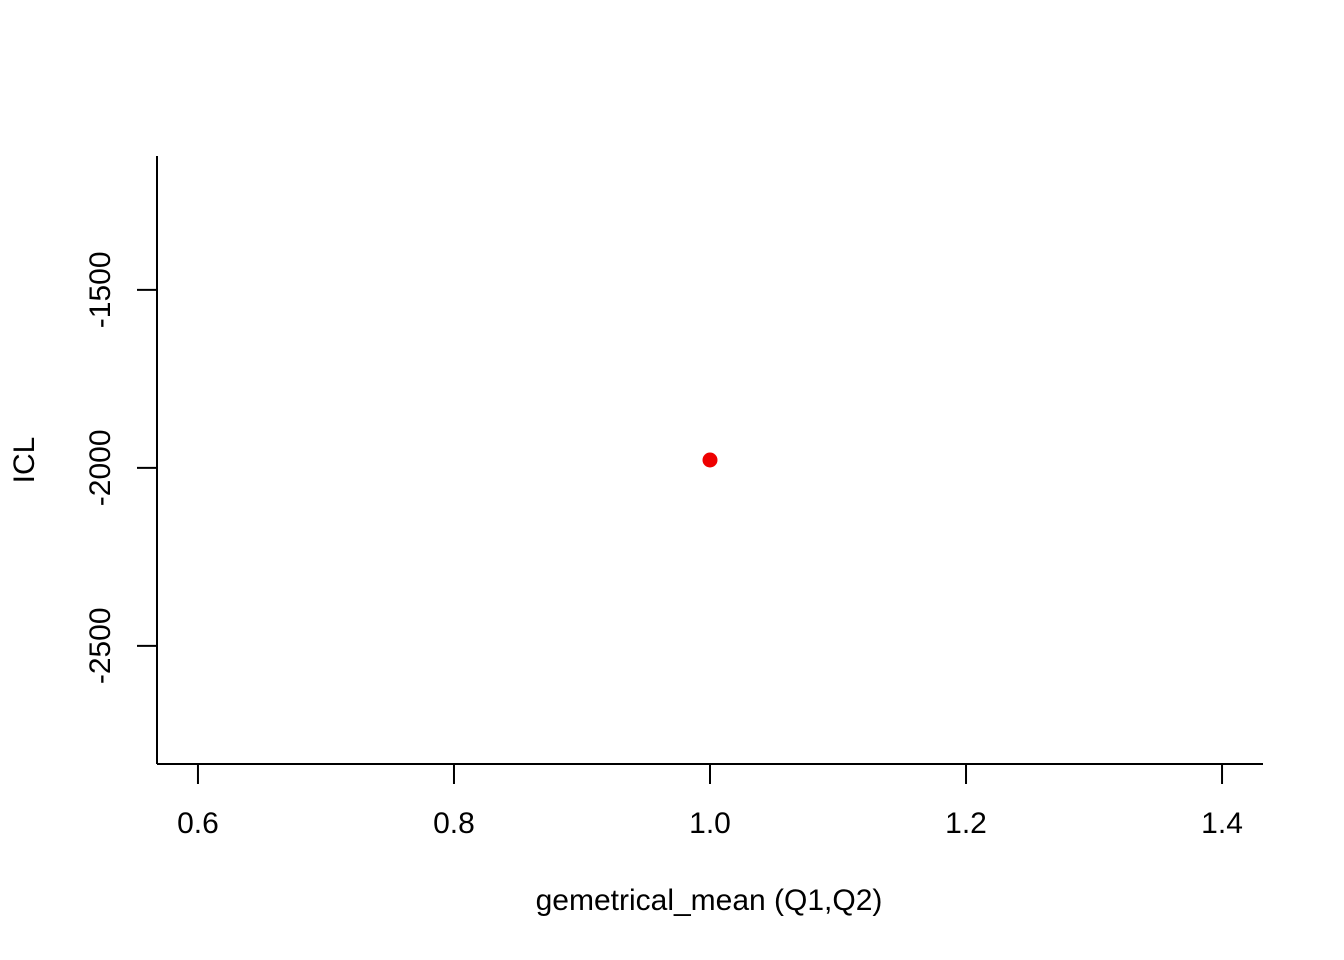  What do you see at coordinates (1222, 823) in the screenshot?
I see `x-tick-label: 1.4` at bounding box center [1222, 823].